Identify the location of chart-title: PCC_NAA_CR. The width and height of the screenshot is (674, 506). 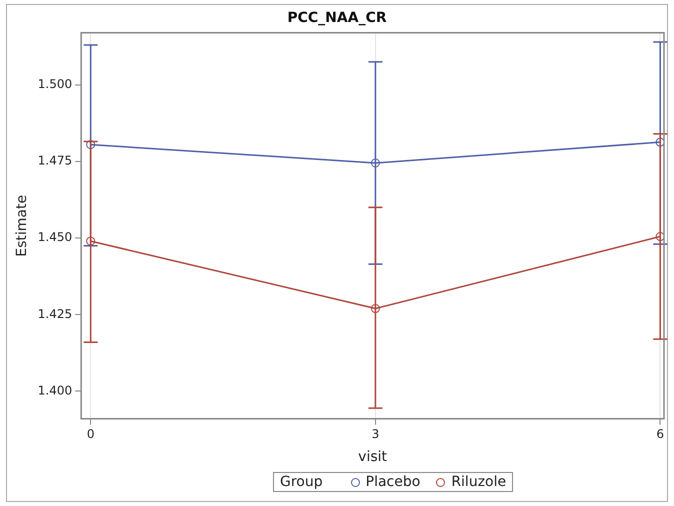
(337, 18).